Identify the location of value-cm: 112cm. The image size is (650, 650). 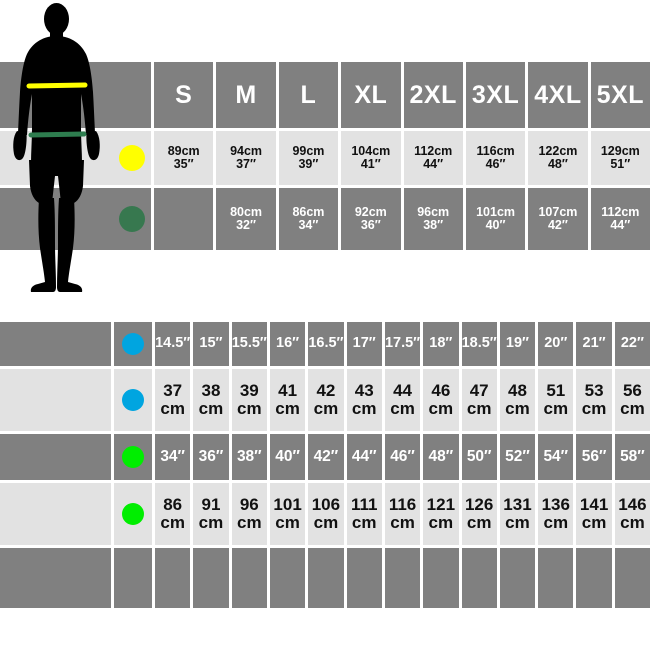
(433, 150).